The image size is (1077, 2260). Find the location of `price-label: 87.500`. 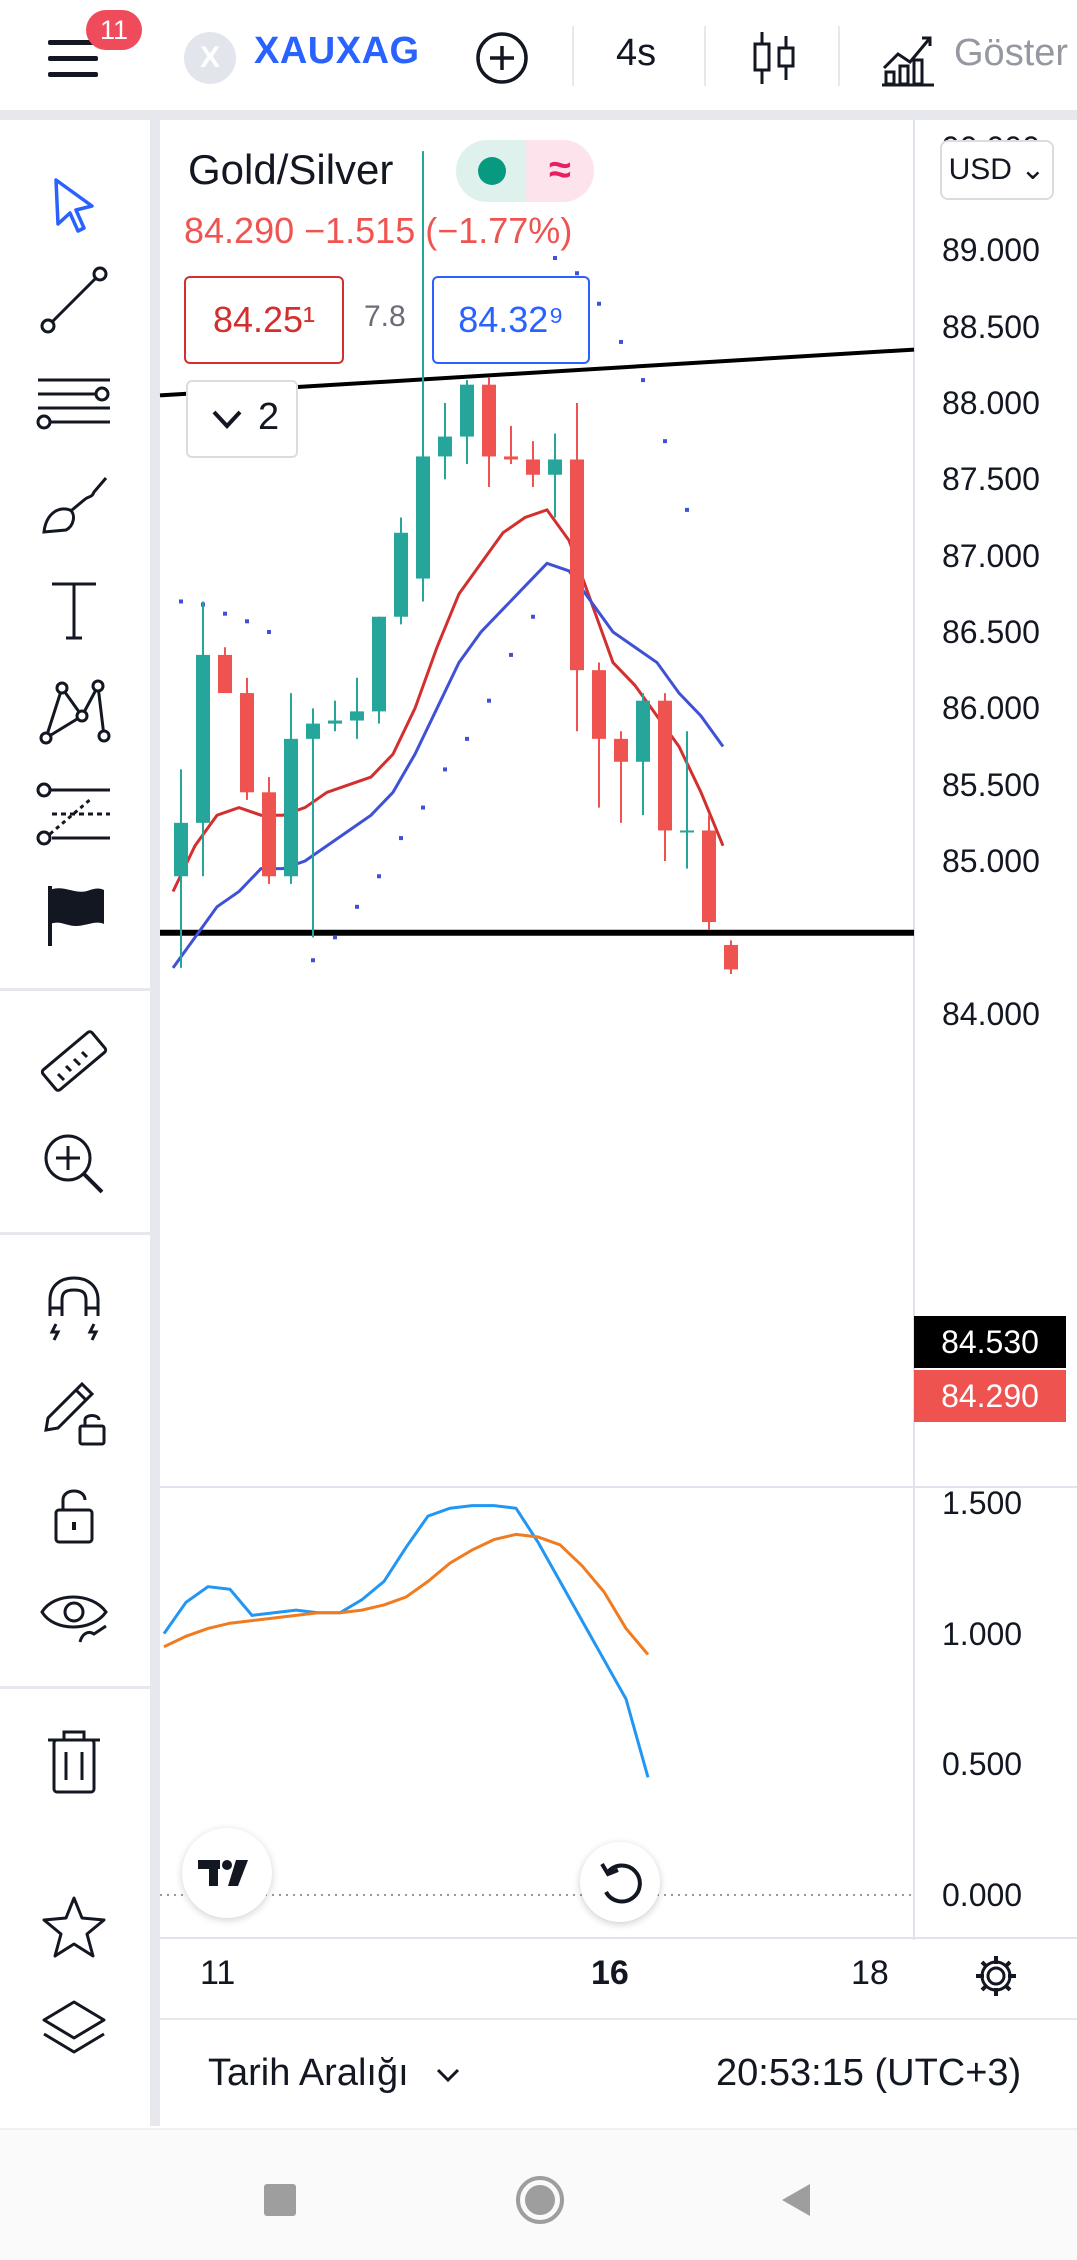

price-label: 87.500 is located at coordinates (991, 479).